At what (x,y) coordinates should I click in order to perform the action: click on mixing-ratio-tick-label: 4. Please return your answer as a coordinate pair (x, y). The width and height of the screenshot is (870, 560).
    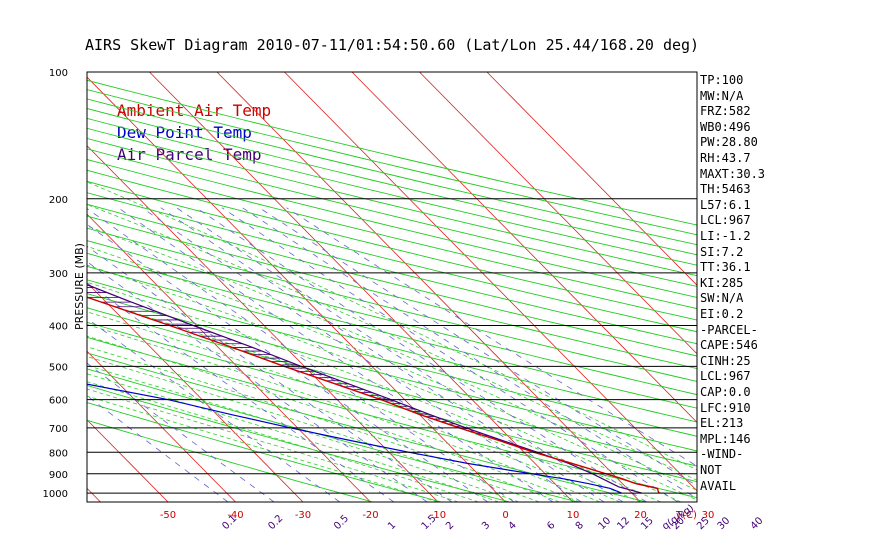
    Looking at the image, I should click on (513, 526).